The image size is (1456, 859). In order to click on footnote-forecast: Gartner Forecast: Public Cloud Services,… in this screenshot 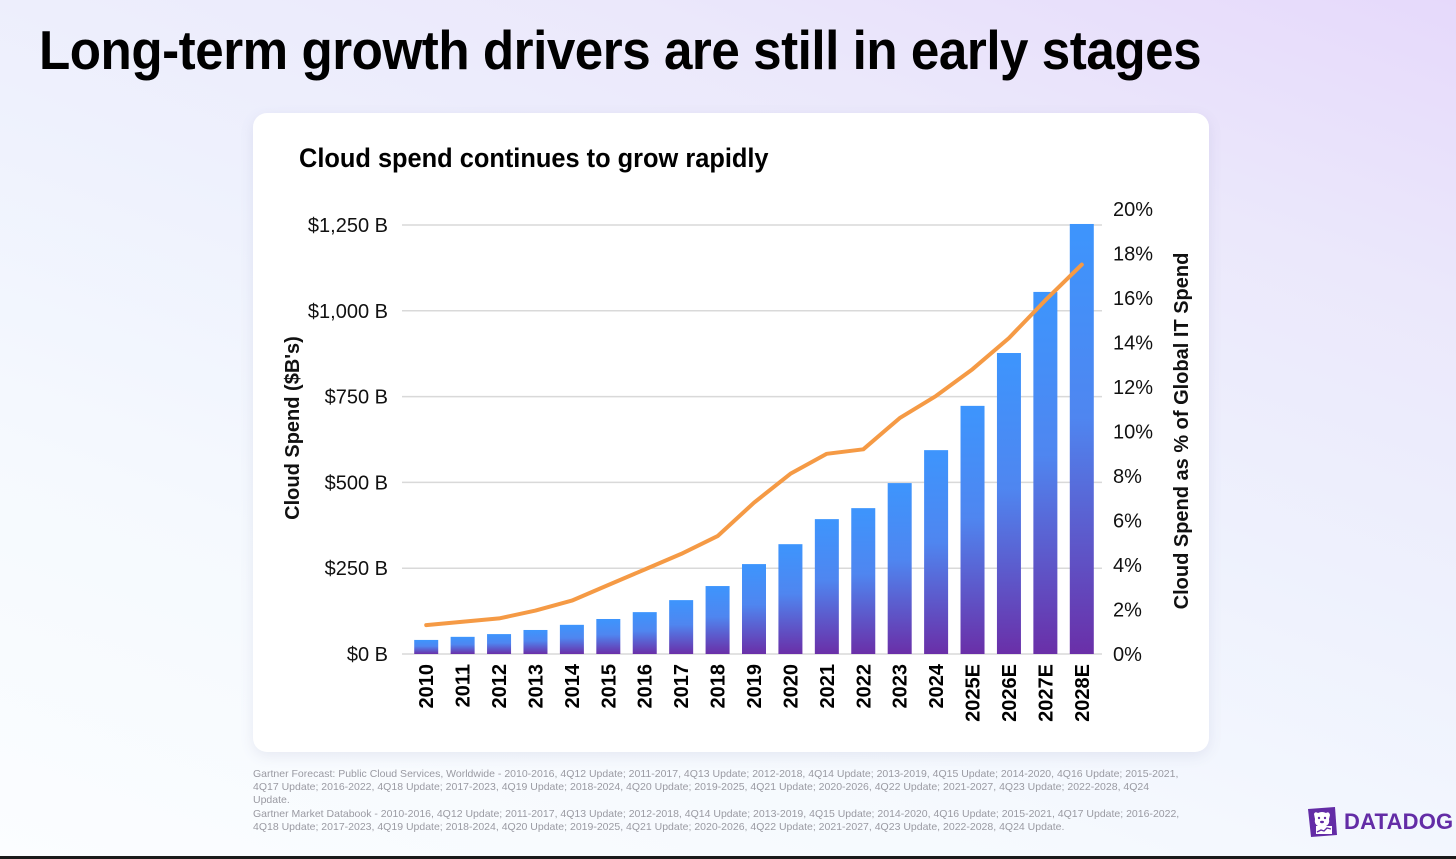, I will do `click(716, 787)`.